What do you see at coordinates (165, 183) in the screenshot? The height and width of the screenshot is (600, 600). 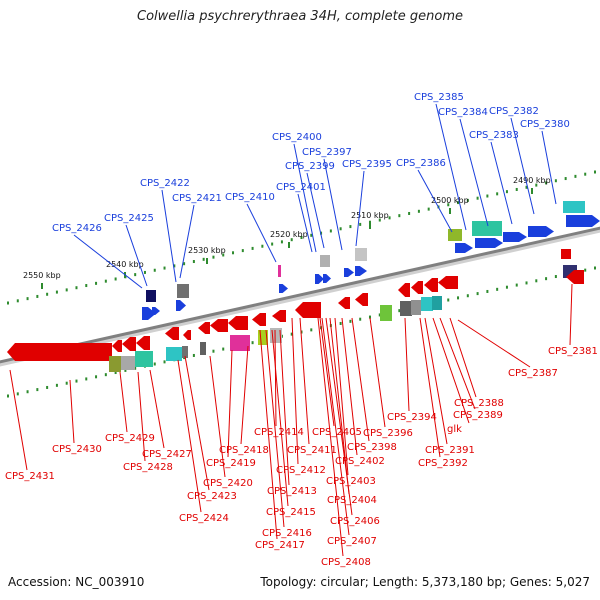 I see `forward-gene-label: CPS_2422` at bounding box center [165, 183].